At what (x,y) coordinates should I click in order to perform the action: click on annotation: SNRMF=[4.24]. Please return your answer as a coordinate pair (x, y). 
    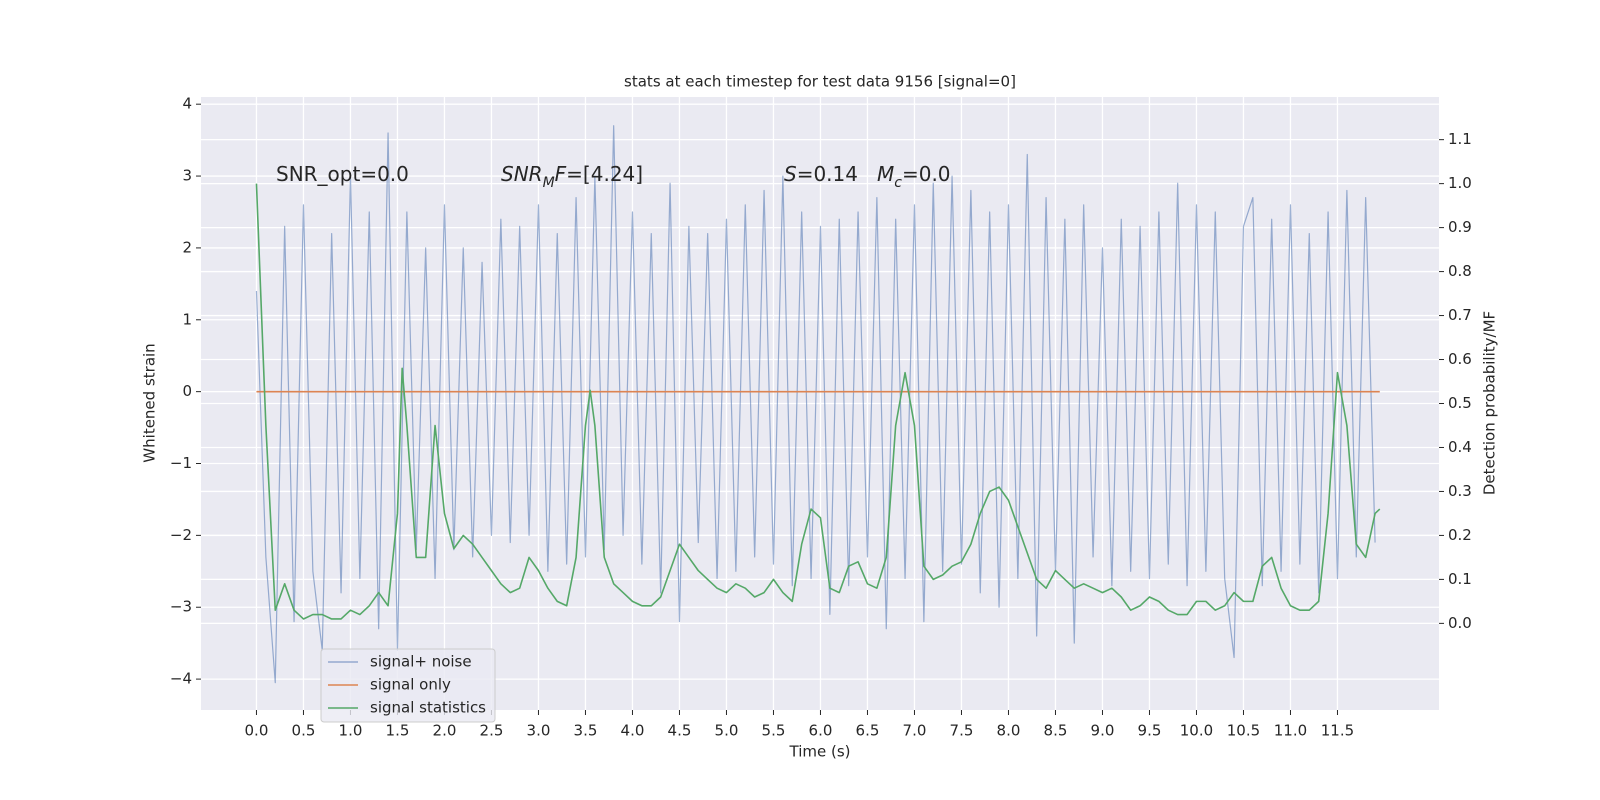
    Looking at the image, I should click on (572, 177).